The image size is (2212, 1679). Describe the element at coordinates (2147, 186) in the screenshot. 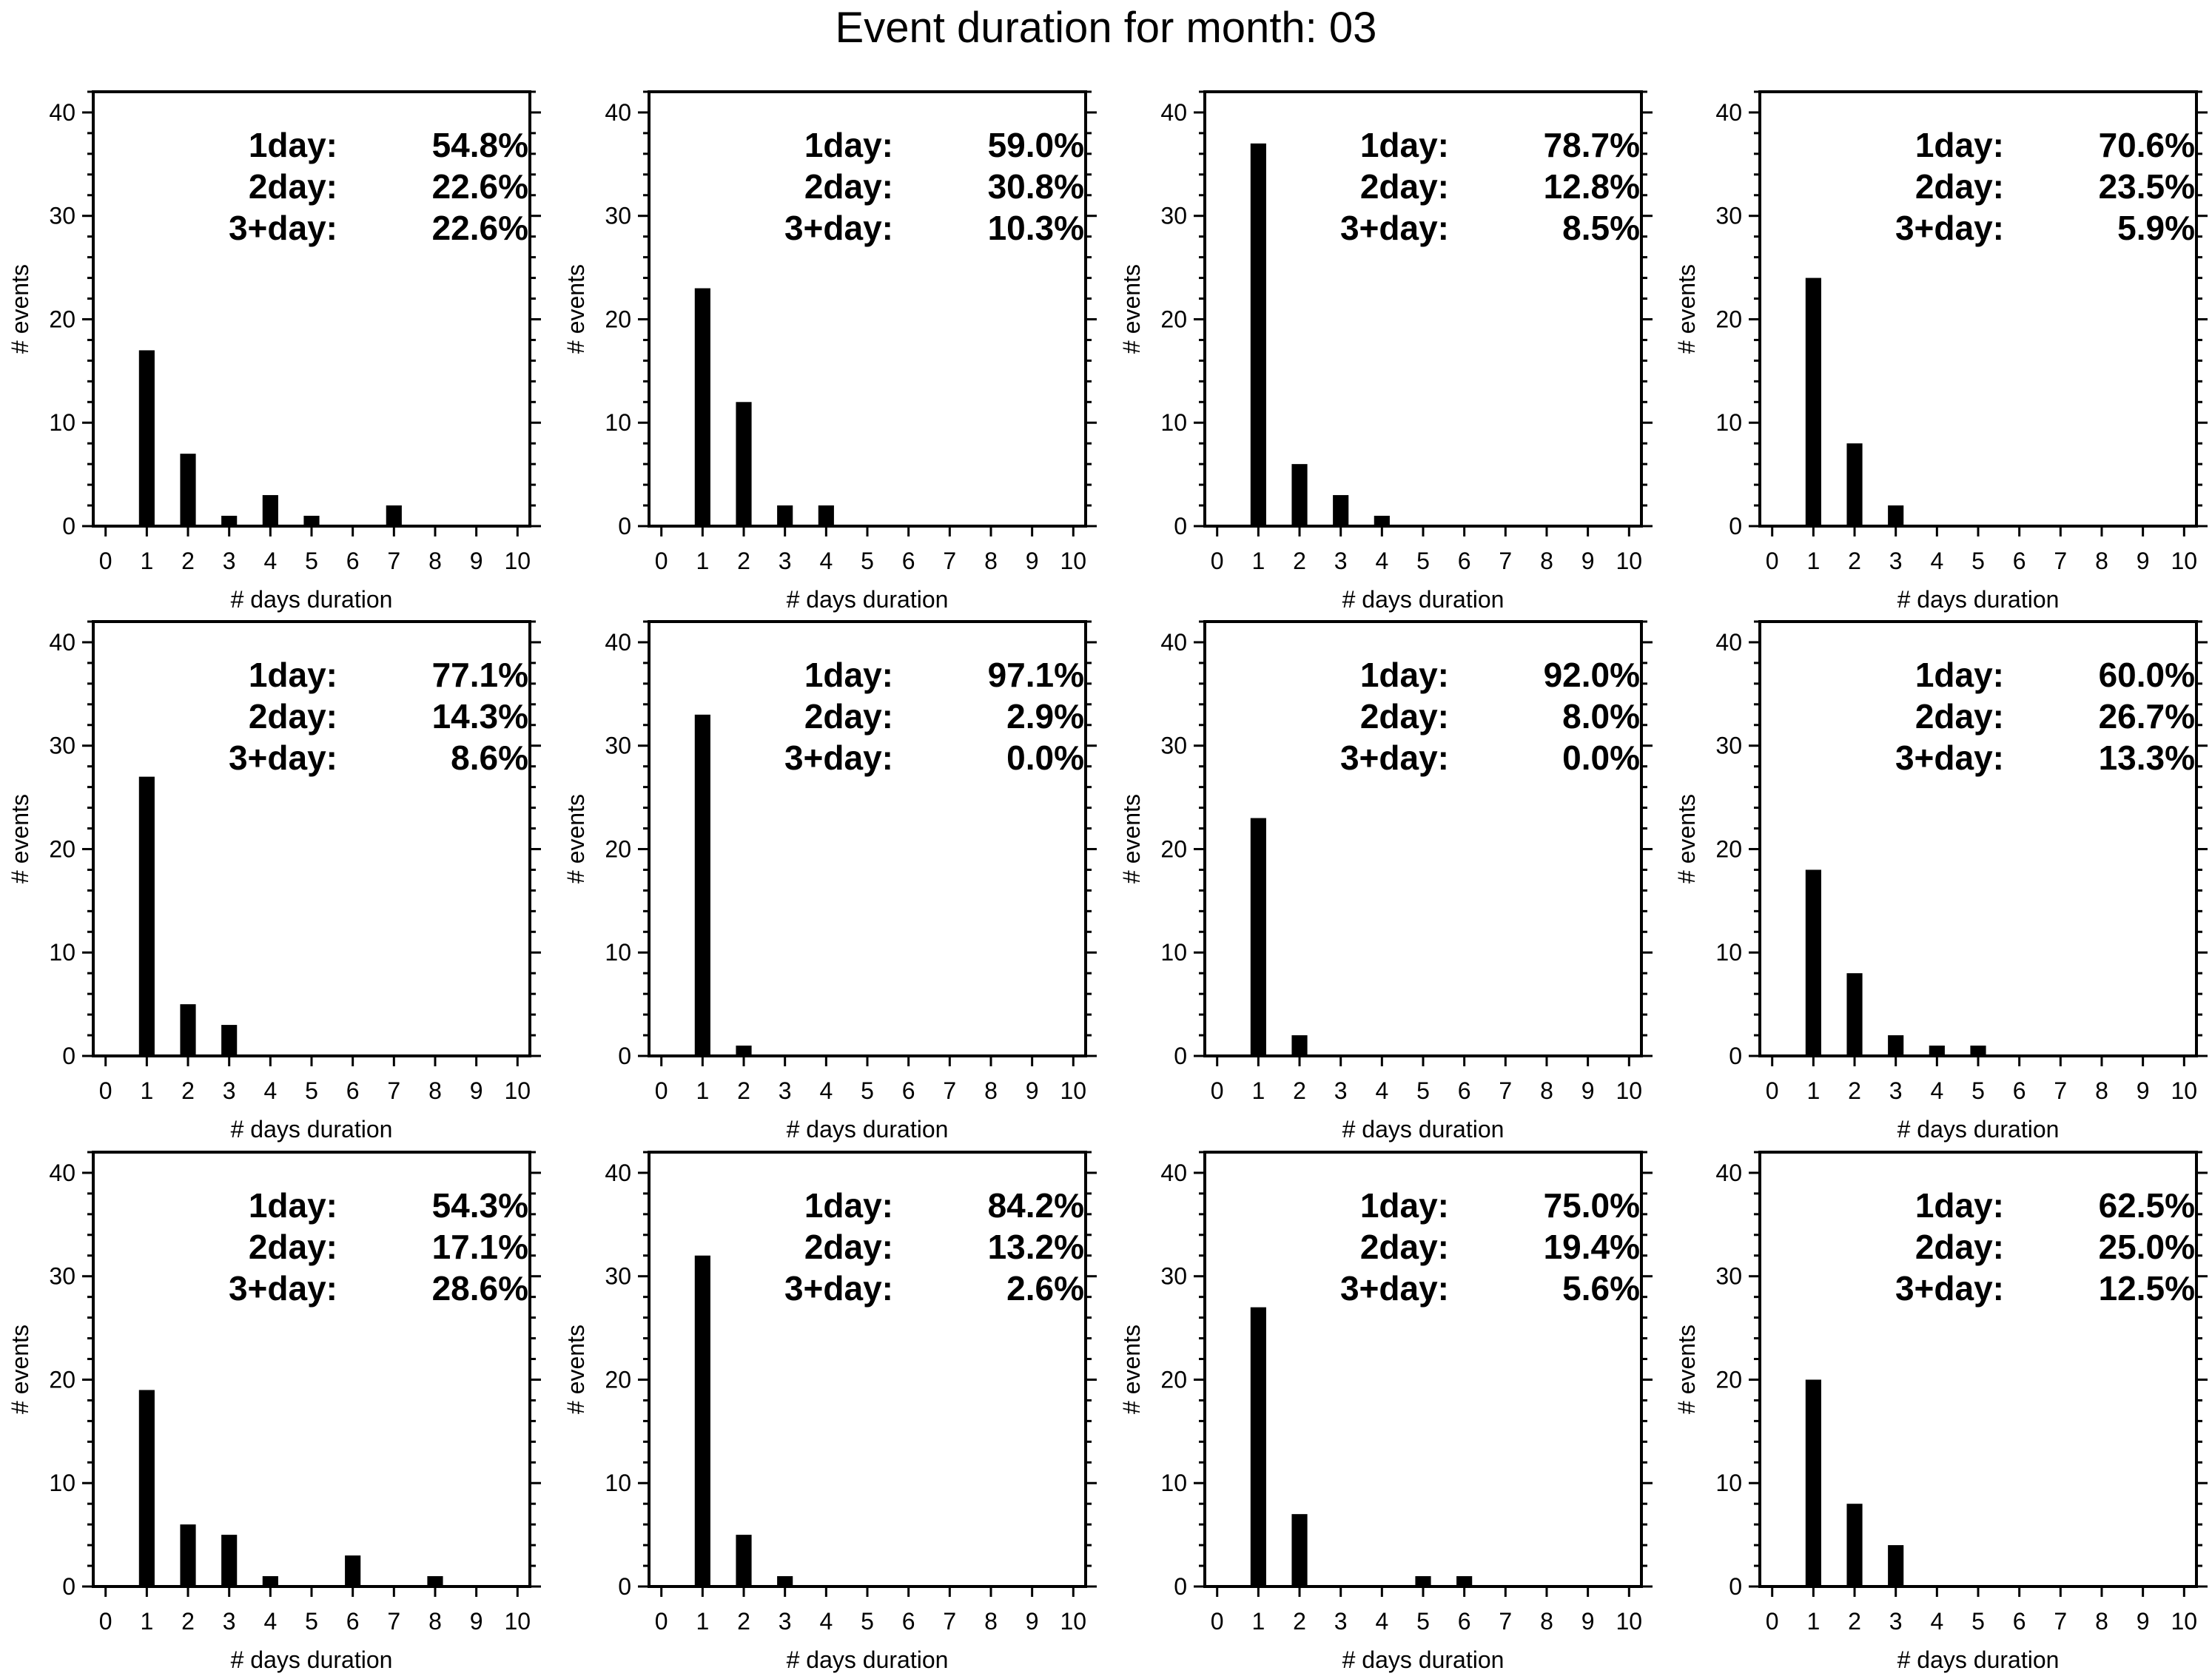

I see `annotation-value: 23.5%` at that location.